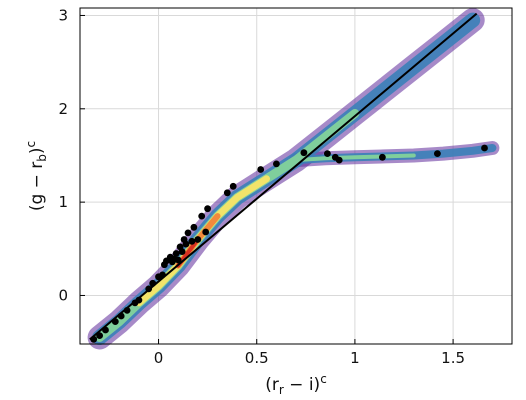 The image size is (526, 400). Describe the element at coordinates (257, 358) in the screenshot. I see `x-tick-label-1: 0.5` at that location.